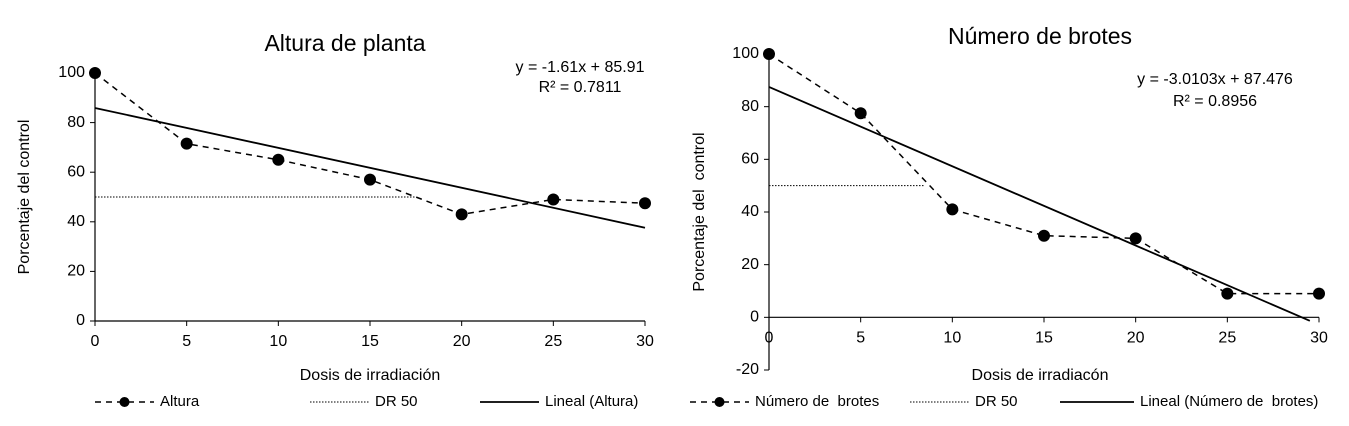 The width and height of the screenshot is (1349, 426). What do you see at coordinates (580, 67) in the screenshot?
I see `annotation: y = -1.61x + 85.91` at bounding box center [580, 67].